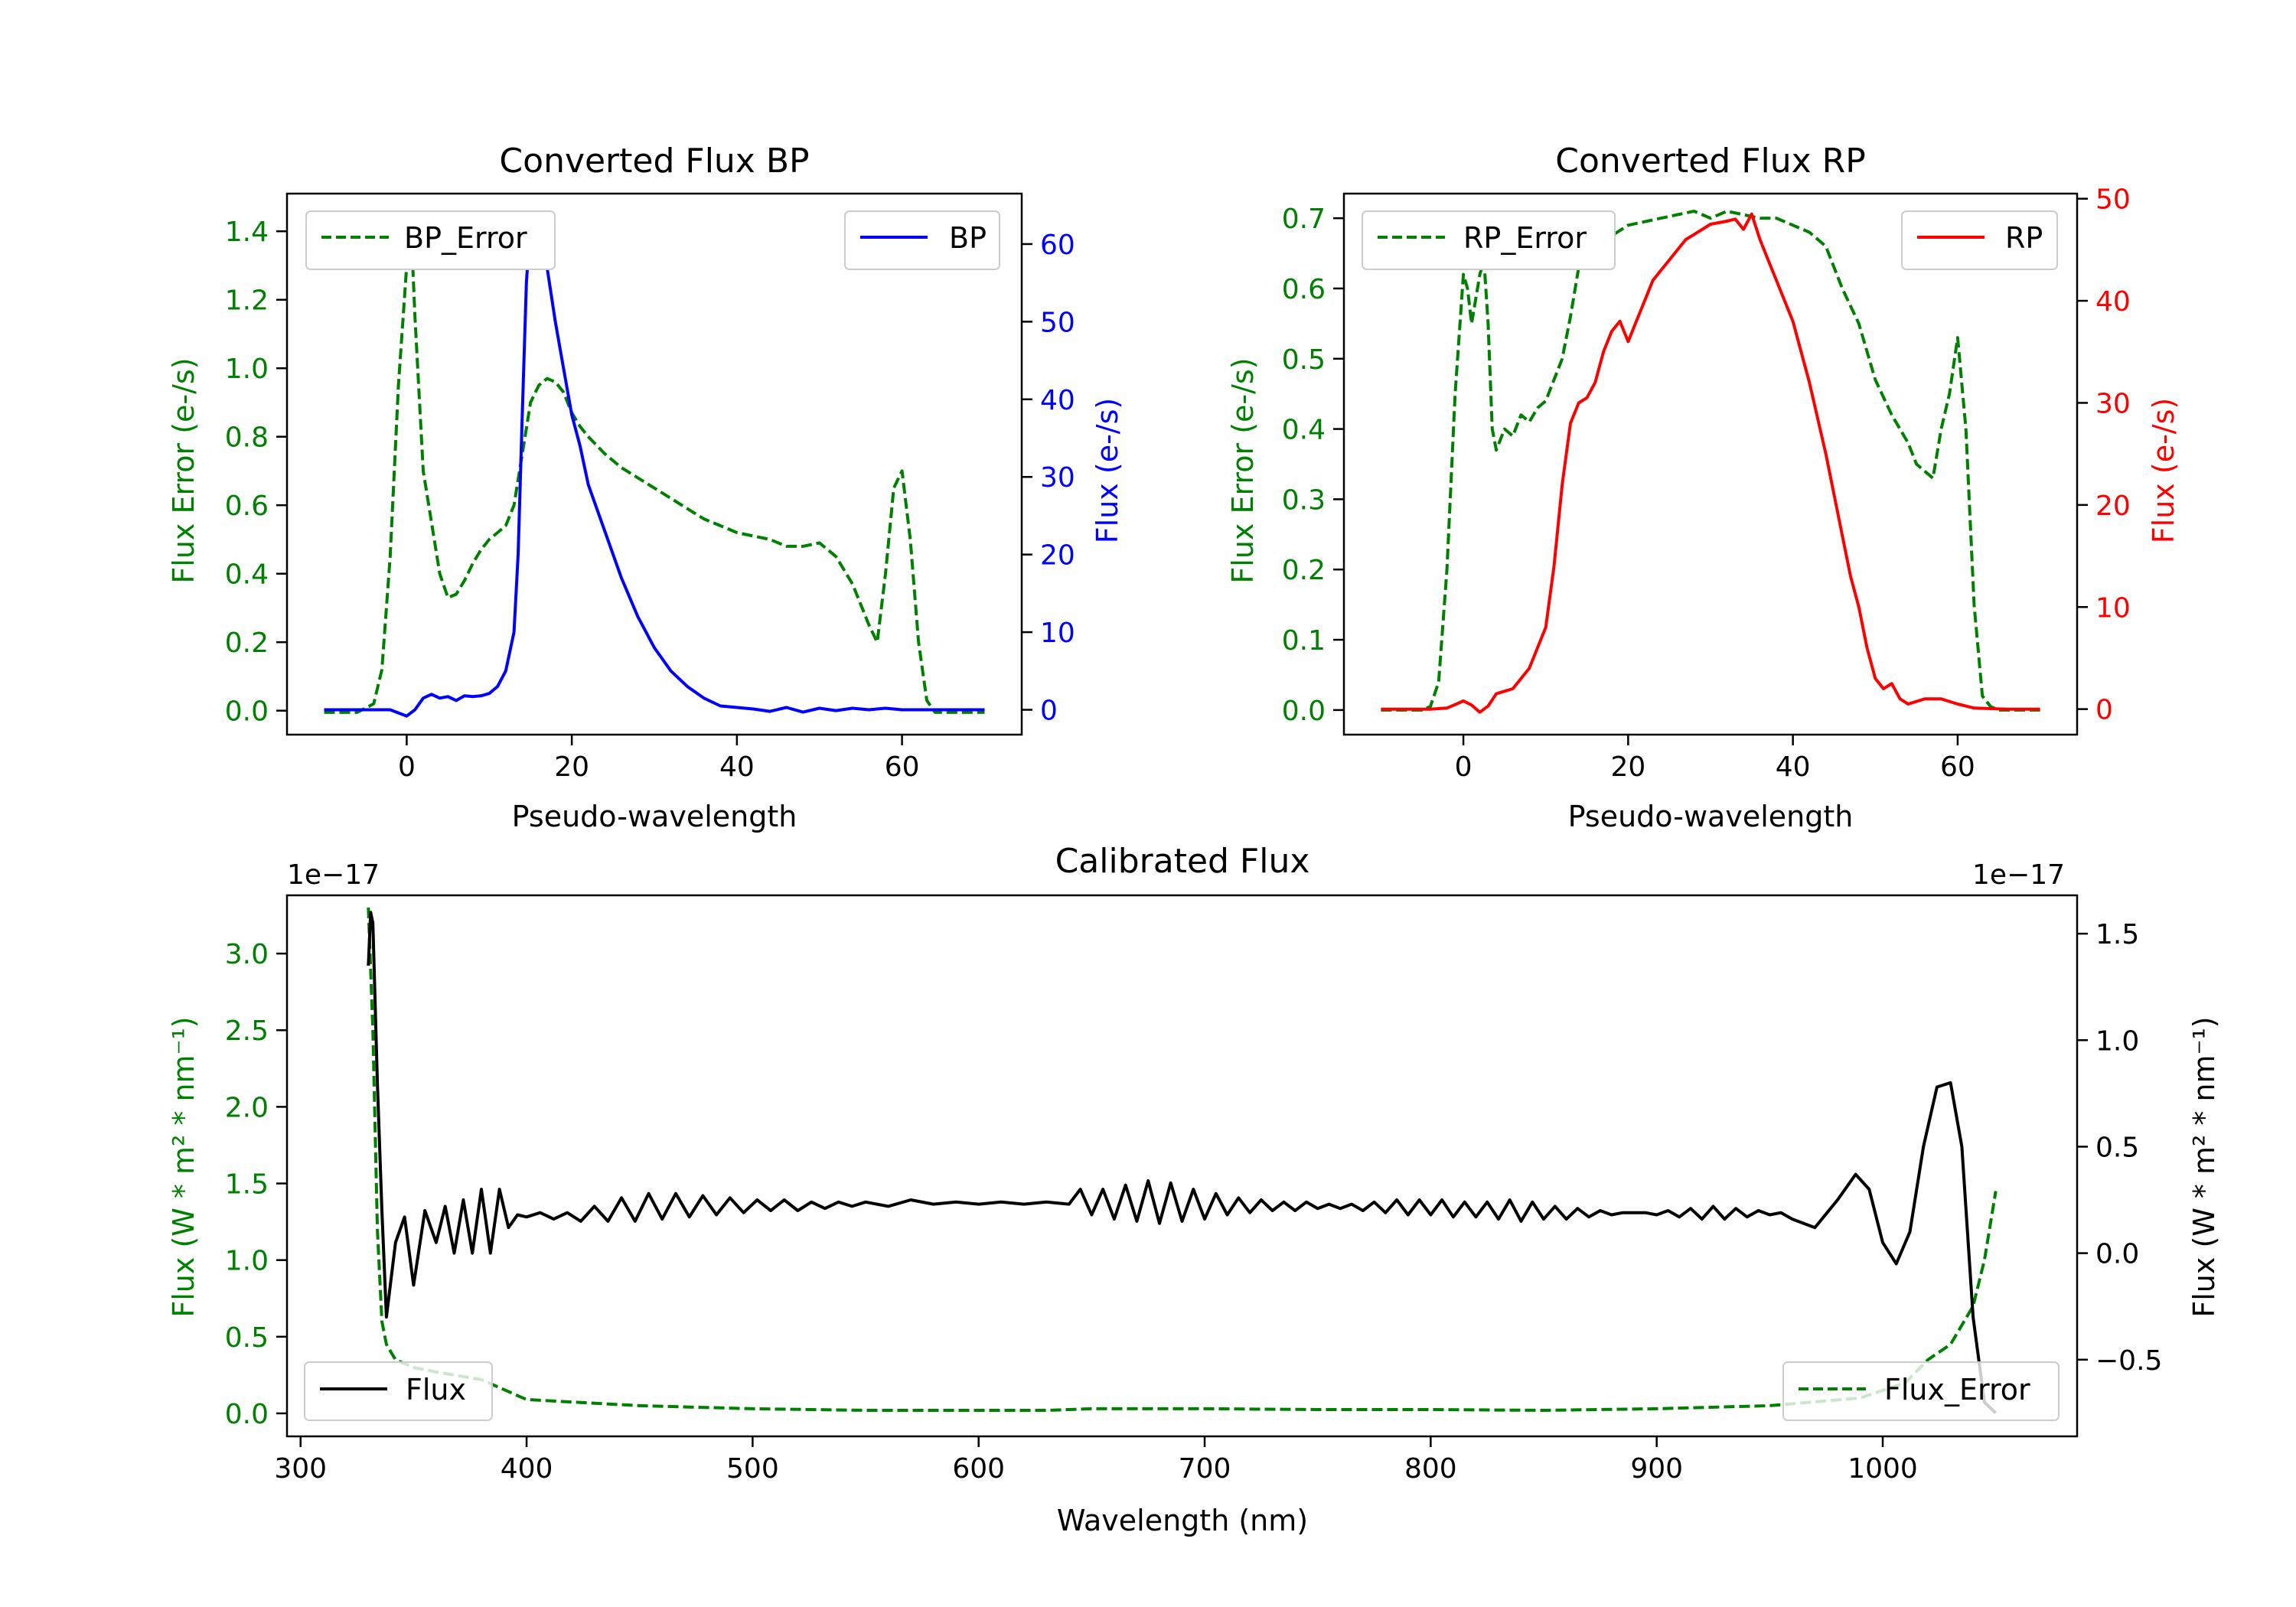 The width and height of the screenshot is (2296, 1607). I want to click on rp-legend-left-label: RP_Error, so click(1525, 238).